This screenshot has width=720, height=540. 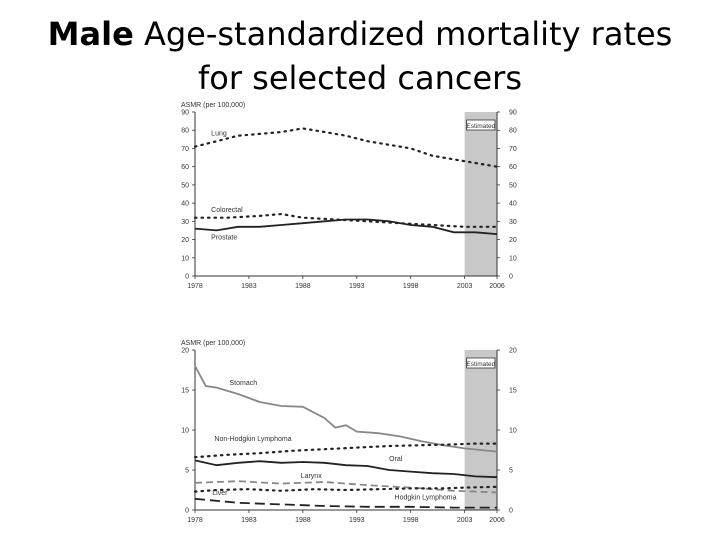 I want to click on y-tick-label-right: 15, so click(x=513, y=391).